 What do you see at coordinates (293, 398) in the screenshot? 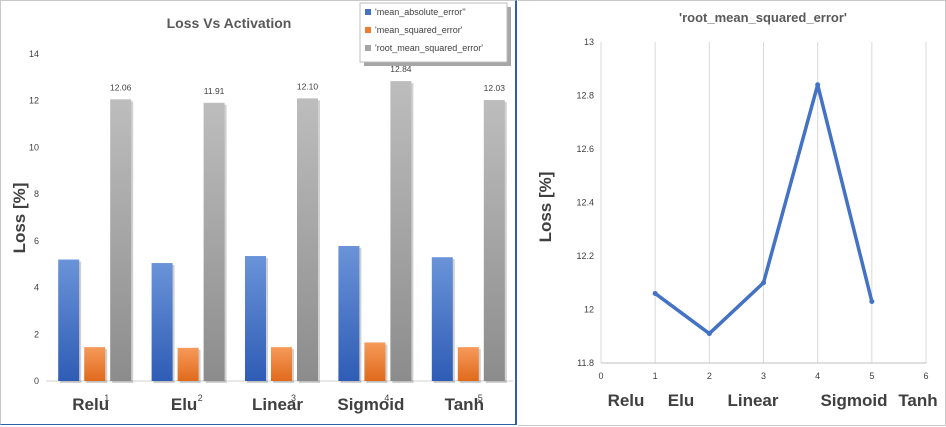
I see `x-category-number: 3` at bounding box center [293, 398].